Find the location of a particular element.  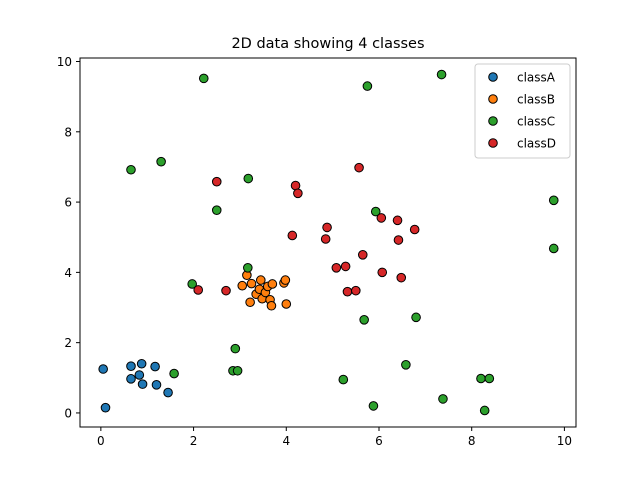

x-tick-label: 10 is located at coordinates (564, 441).